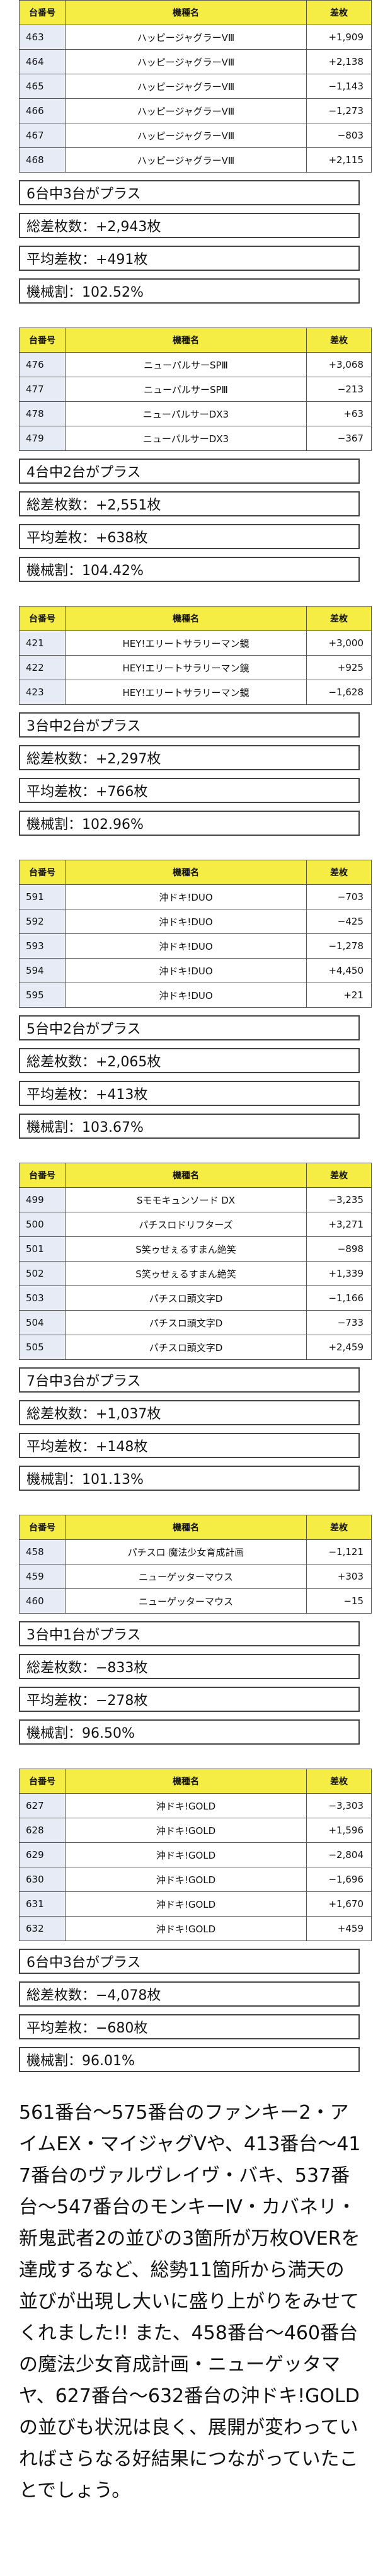  Describe the element at coordinates (186, 364) in the screenshot. I see `model-name: ニューパルサーSPⅢ` at that location.